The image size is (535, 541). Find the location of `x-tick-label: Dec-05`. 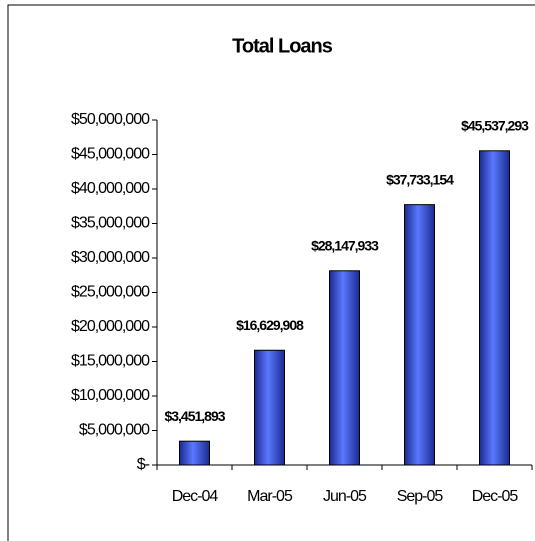

x-tick-label: Dec-05 is located at coordinates (495, 496).